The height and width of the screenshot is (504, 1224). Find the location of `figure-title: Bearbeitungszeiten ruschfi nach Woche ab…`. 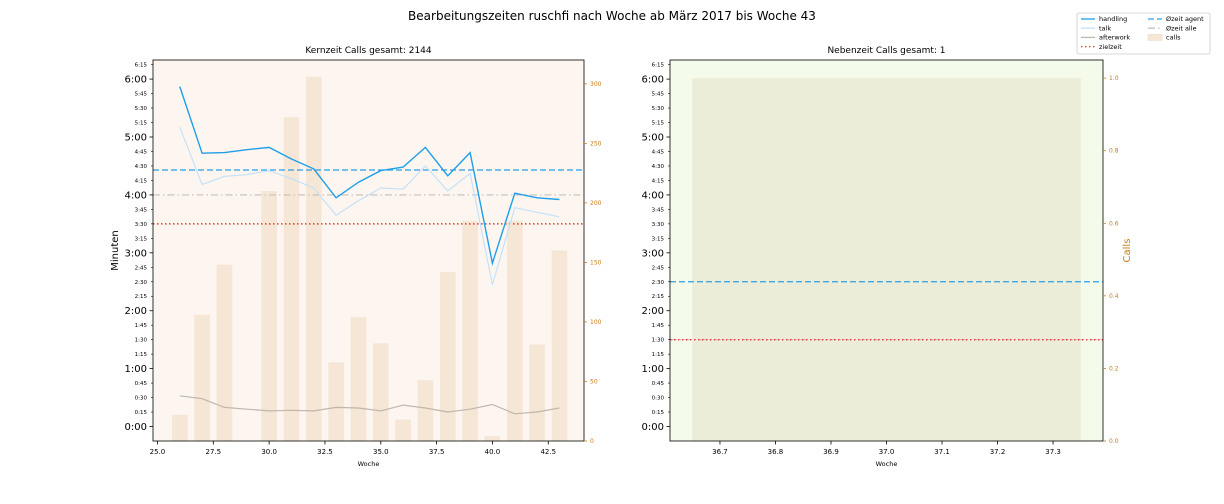

figure-title: Bearbeitungszeiten ruschfi nach Woche ab… is located at coordinates (612, 16).